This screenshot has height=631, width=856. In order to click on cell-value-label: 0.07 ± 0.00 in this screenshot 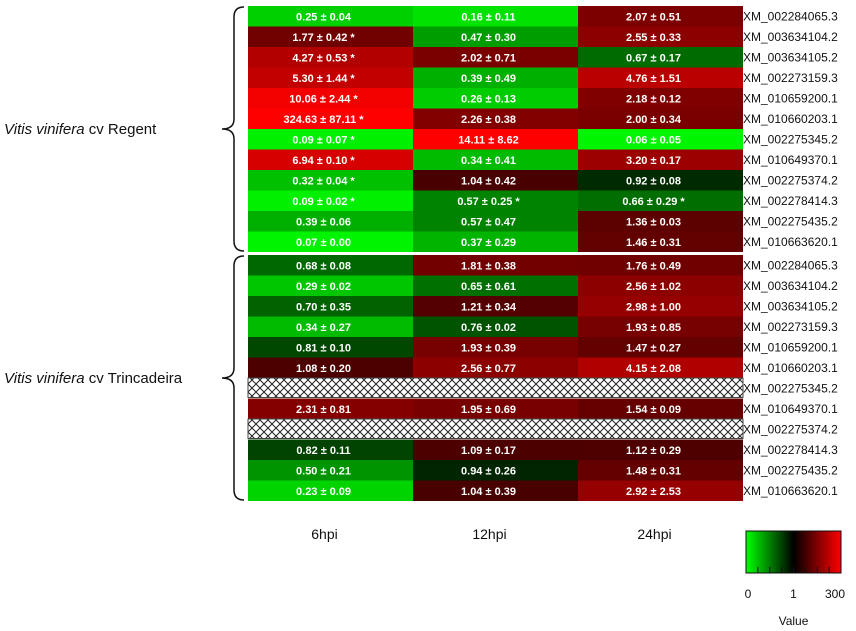, I will do `click(323, 243)`.